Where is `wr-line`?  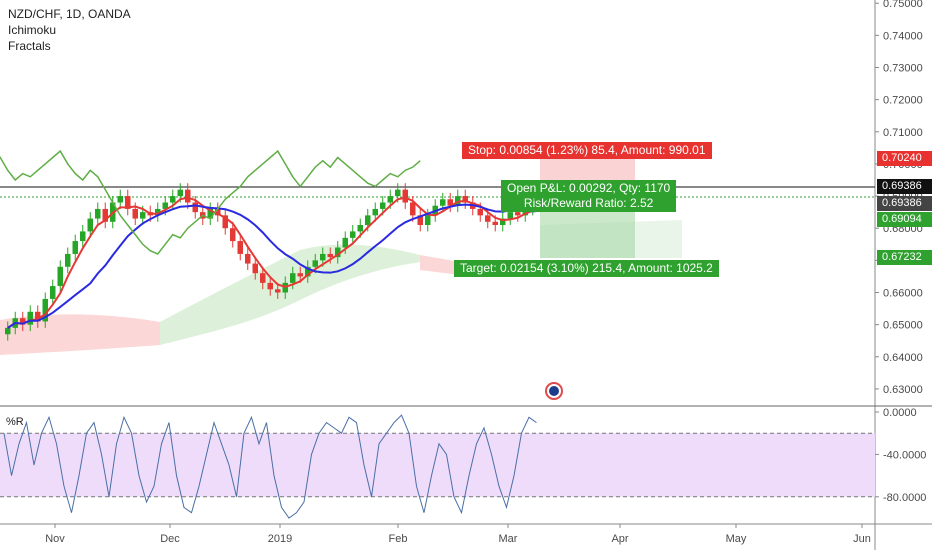 wr-line is located at coordinates (270, 466).